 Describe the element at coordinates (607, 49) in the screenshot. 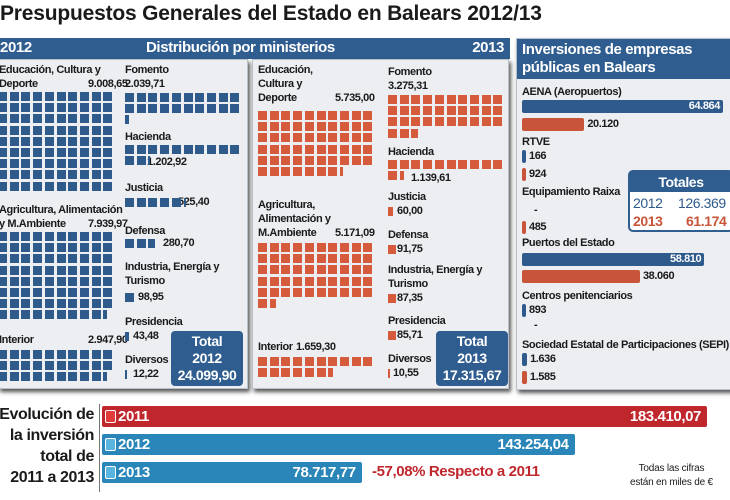

I see `empresas-title-1: Inversiones de empresas` at that location.